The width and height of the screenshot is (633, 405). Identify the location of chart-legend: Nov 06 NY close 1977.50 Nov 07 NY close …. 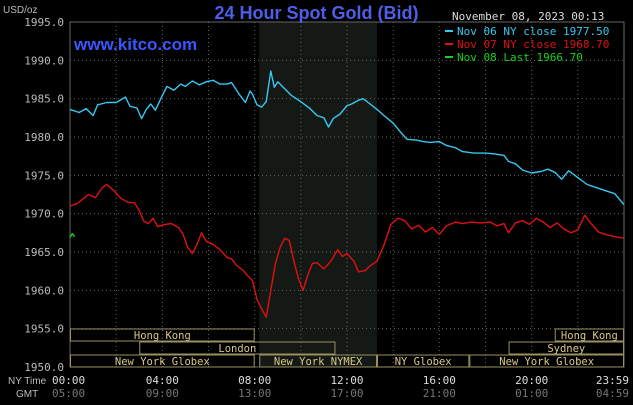
(527, 44).